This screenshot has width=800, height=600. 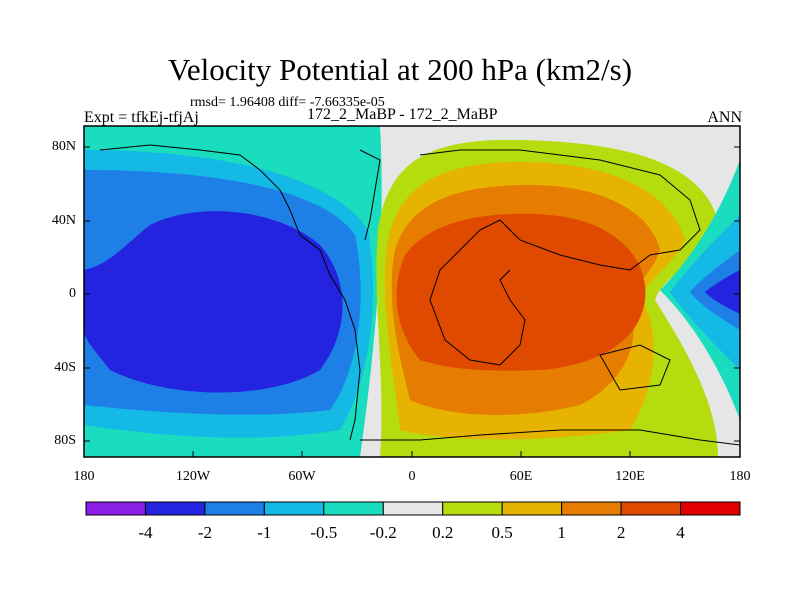 I want to click on colorbar-label: 0.5, so click(x=502, y=532).